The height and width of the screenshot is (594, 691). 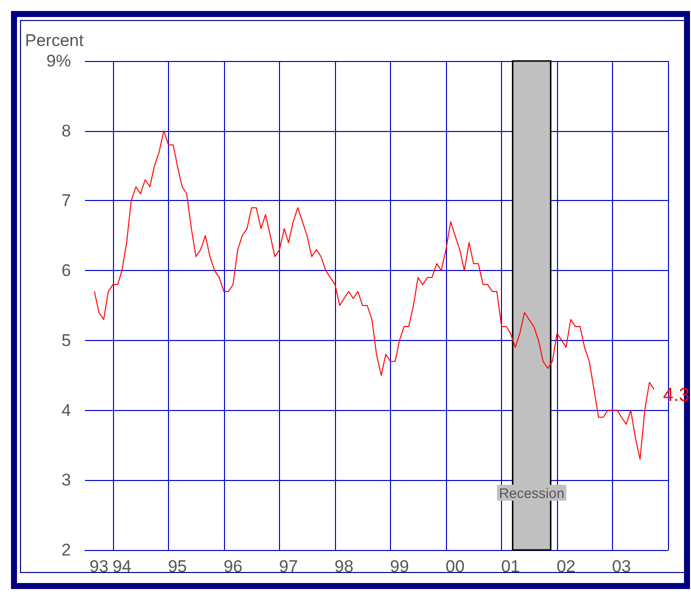 What do you see at coordinates (344, 566) in the screenshot?
I see `x-tick-label: 98` at bounding box center [344, 566].